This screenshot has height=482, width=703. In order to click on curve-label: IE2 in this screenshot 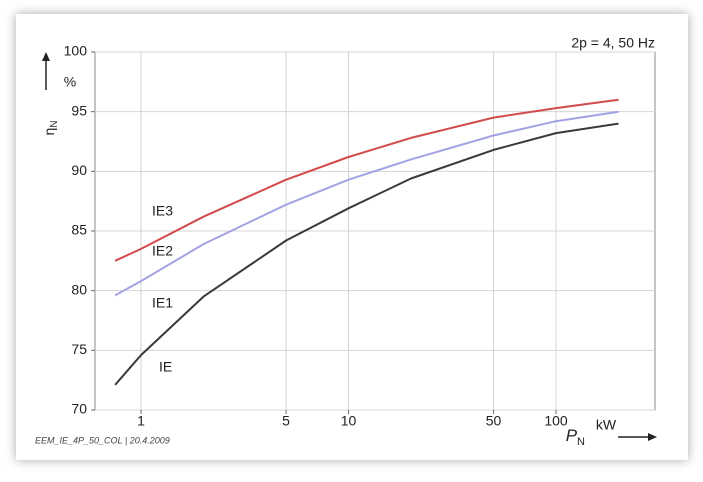, I will do `click(162, 251)`.